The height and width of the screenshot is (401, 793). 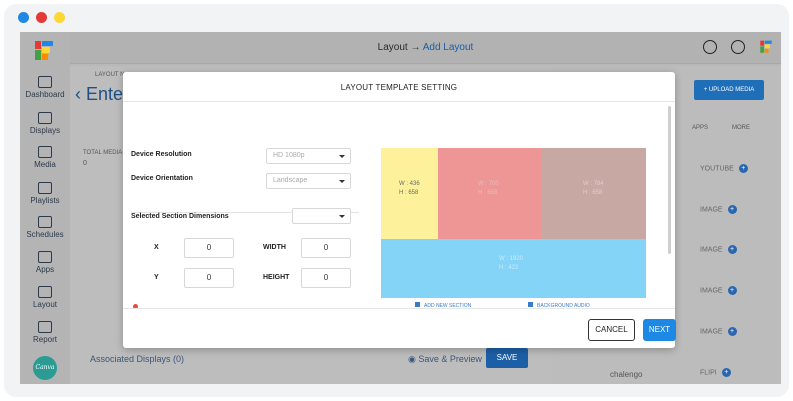 What do you see at coordinates (415, 47) in the screenshot?
I see `breadcrumb-arrow-icon: →` at bounding box center [415, 47].